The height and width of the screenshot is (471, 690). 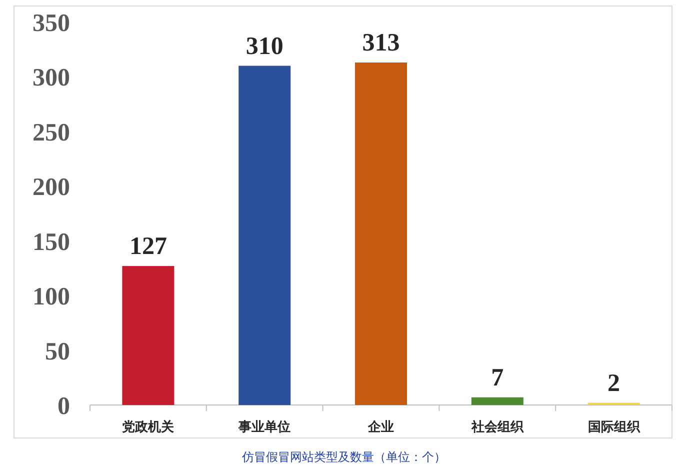 I want to click on y-tick-label: 300, so click(x=51, y=78).